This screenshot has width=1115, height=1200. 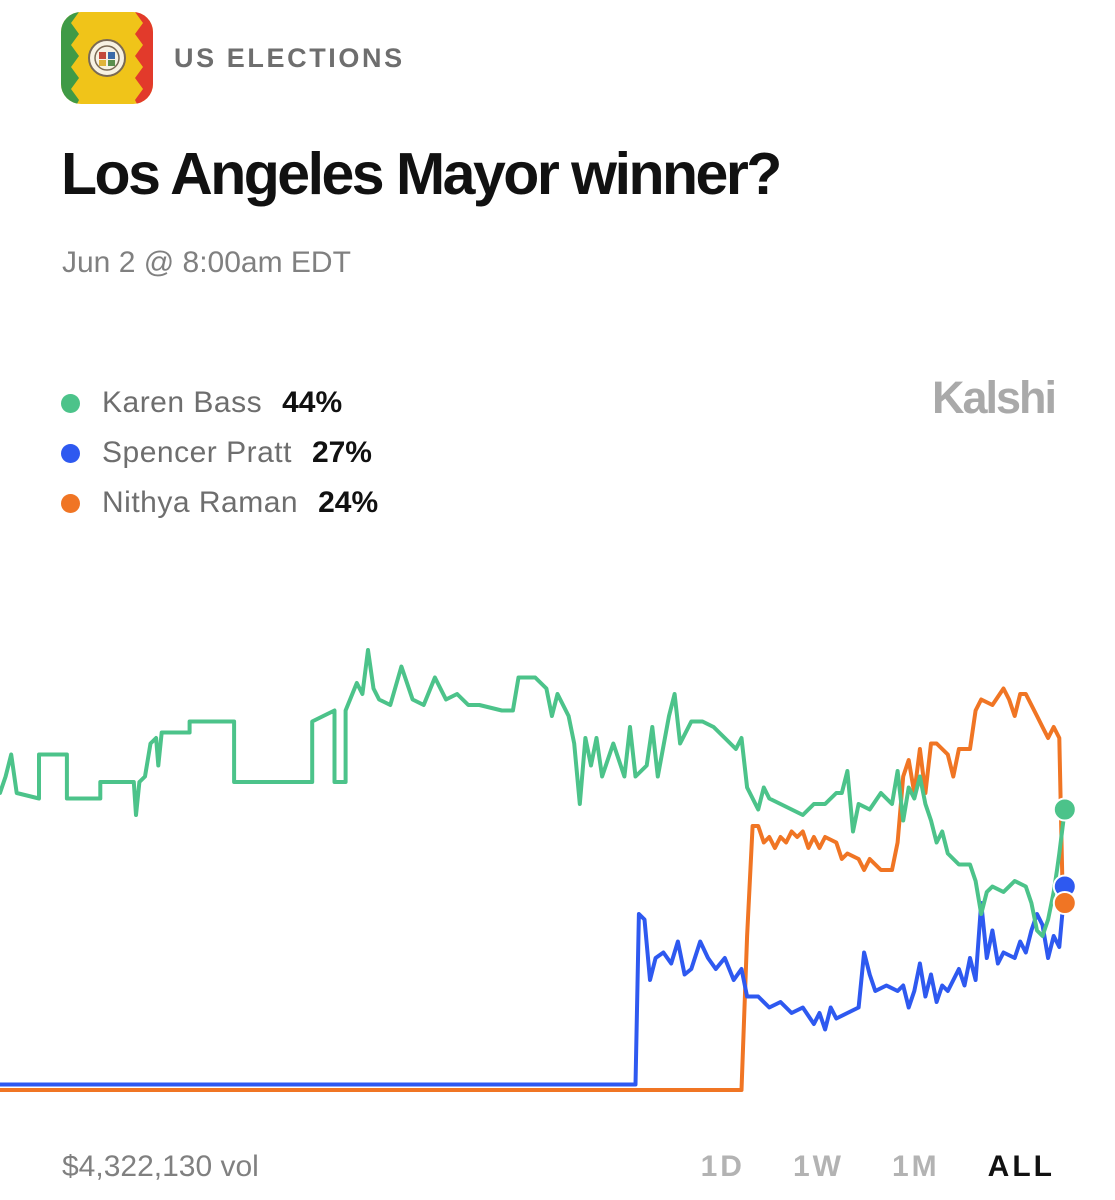 What do you see at coordinates (341, 452) in the screenshot?
I see `legend-value: 27%` at bounding box center [341, 452].